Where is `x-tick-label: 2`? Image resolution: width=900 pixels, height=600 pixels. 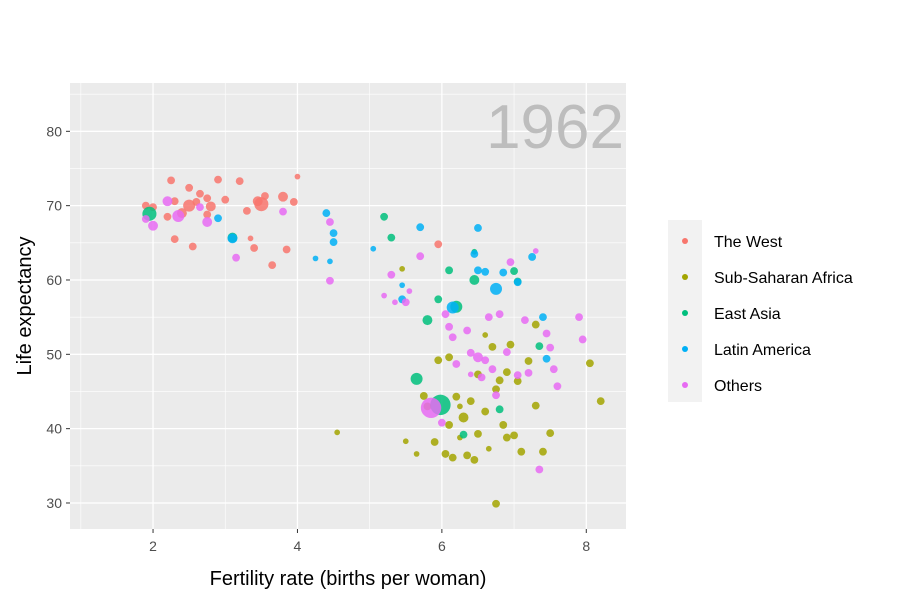 x-tick-label: 2 is located at coordinates (153, 546).